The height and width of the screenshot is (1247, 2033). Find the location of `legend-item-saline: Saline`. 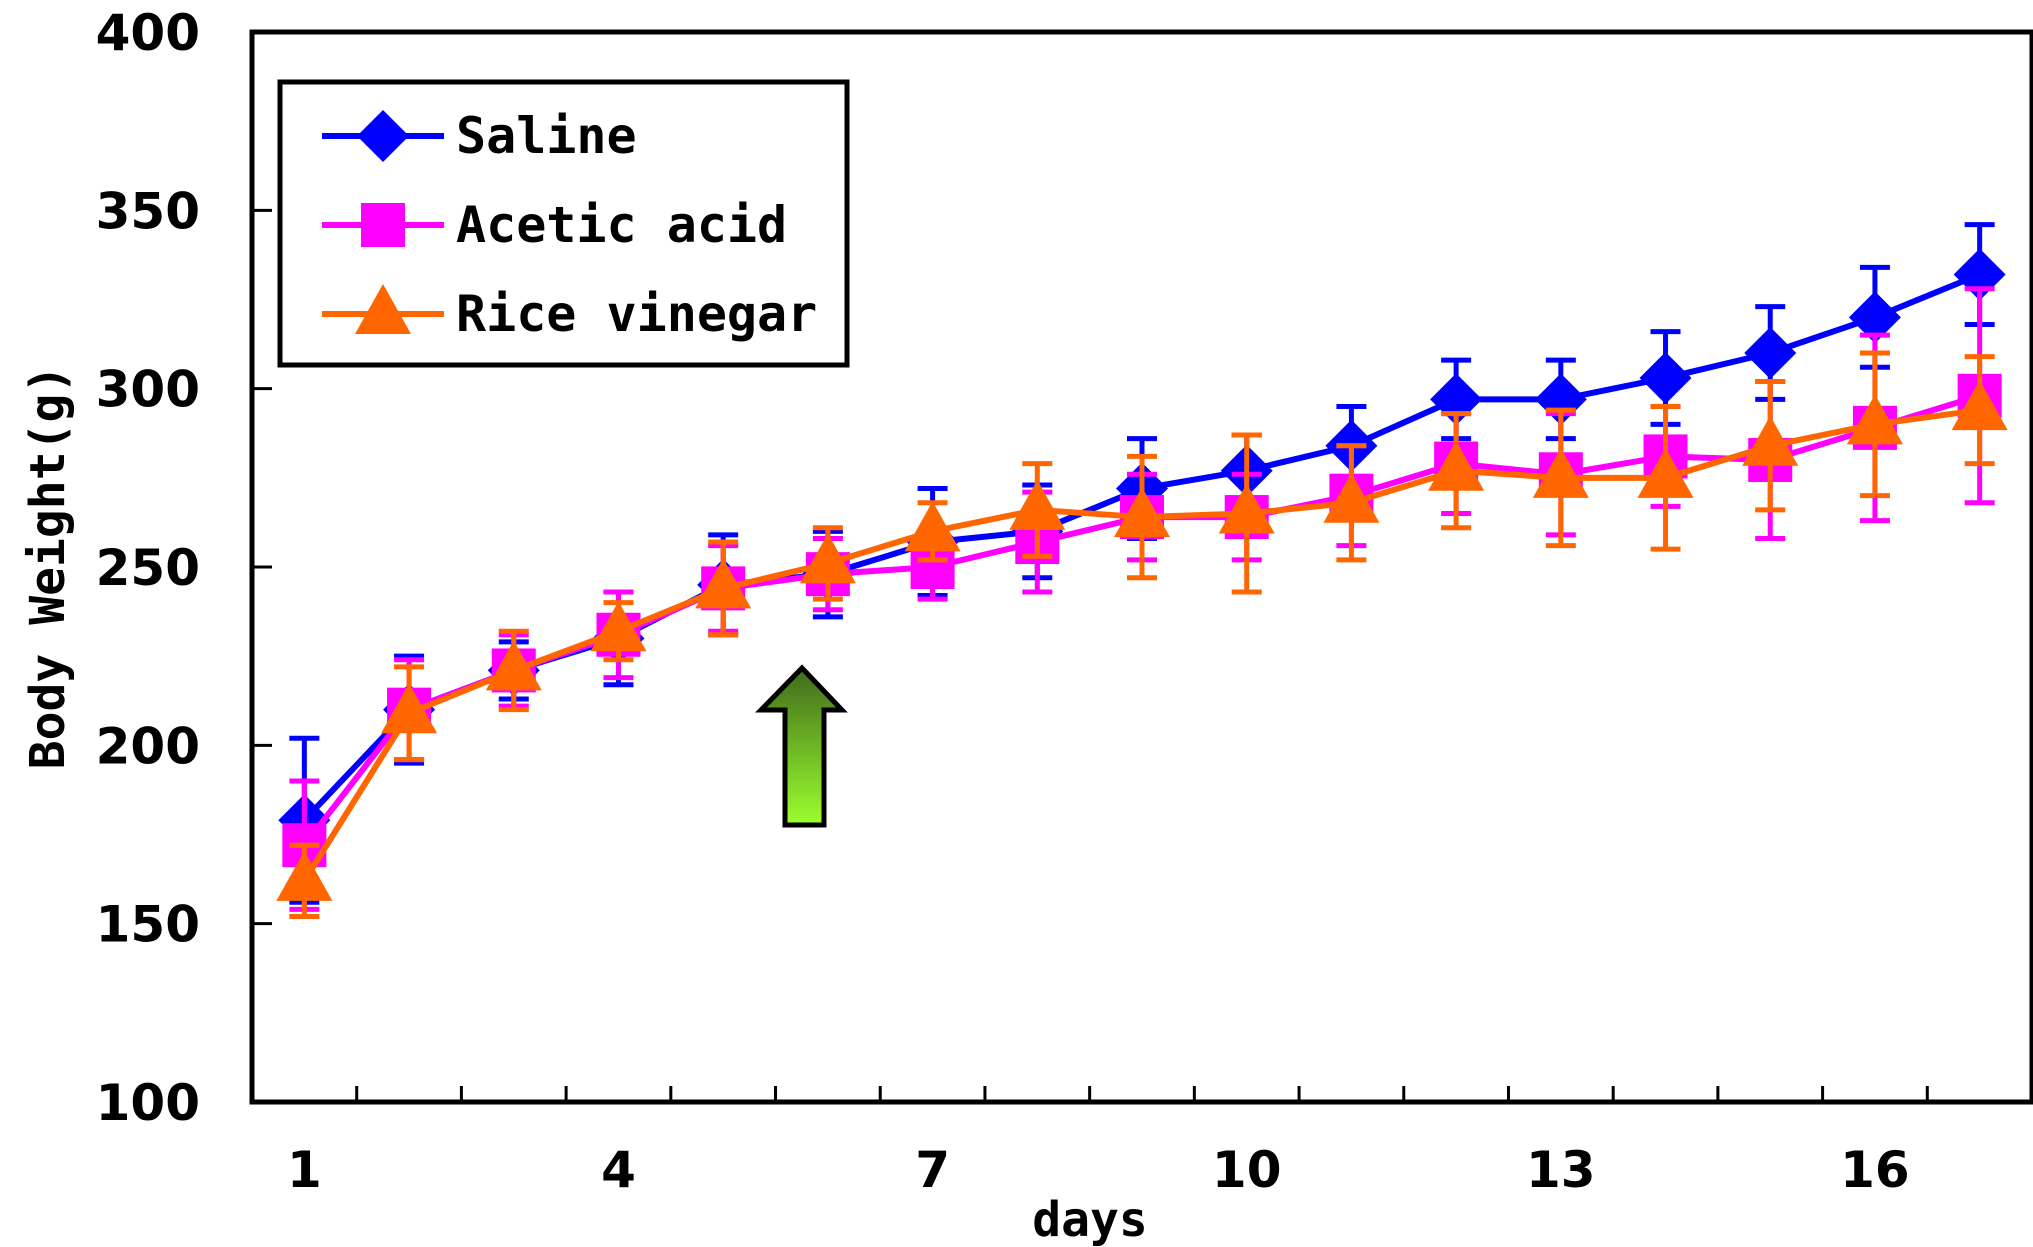

legend-item-saline: Saline is located at coordinates (479, 136).